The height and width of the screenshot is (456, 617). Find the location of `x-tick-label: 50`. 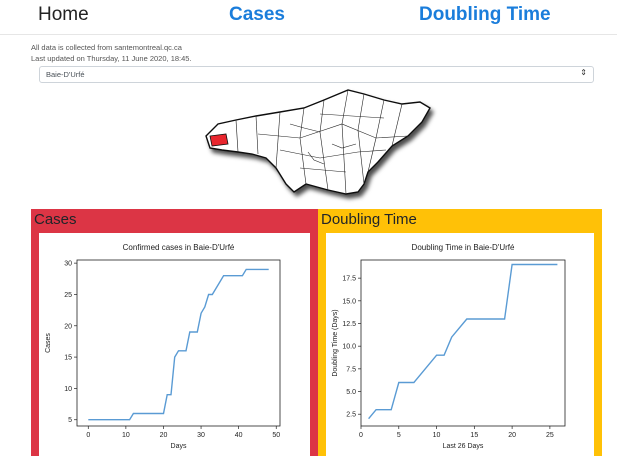

x-tick-label: 50 is located at coordinates (276, 435).